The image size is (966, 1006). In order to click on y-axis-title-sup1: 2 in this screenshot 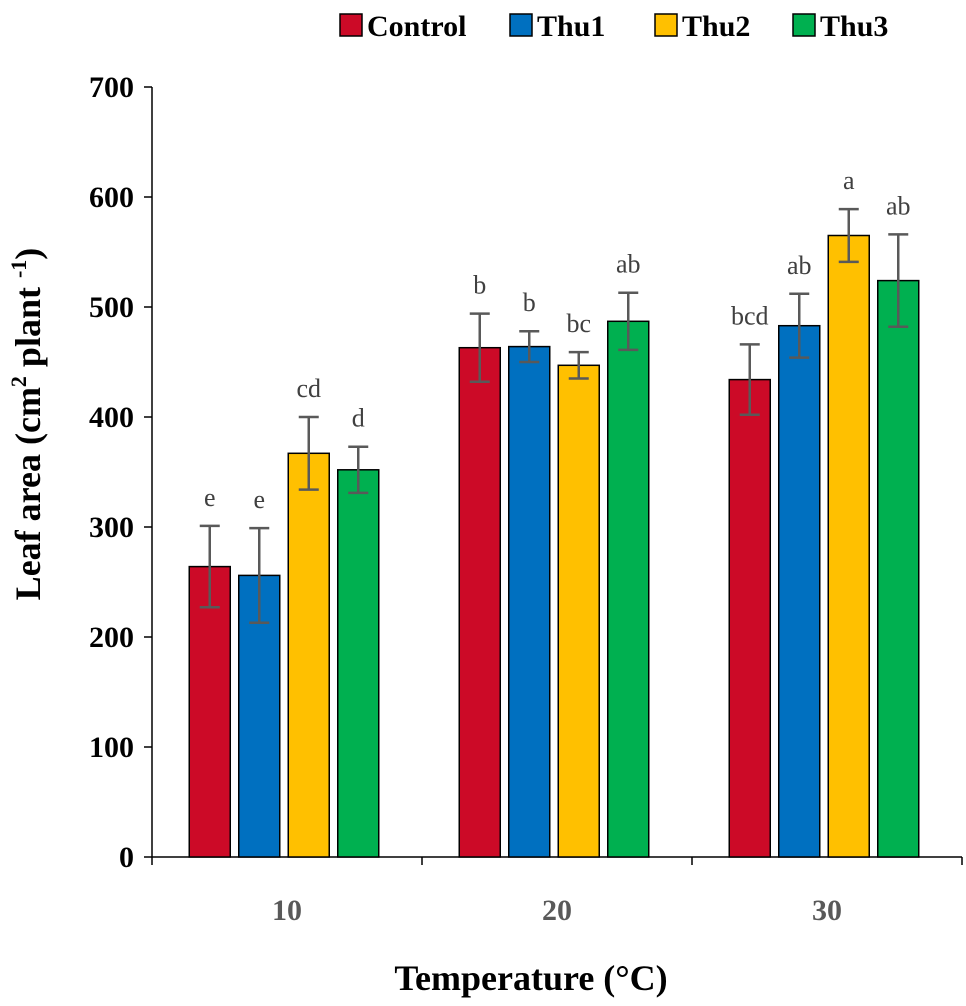, I will do `click(18, 381)`.